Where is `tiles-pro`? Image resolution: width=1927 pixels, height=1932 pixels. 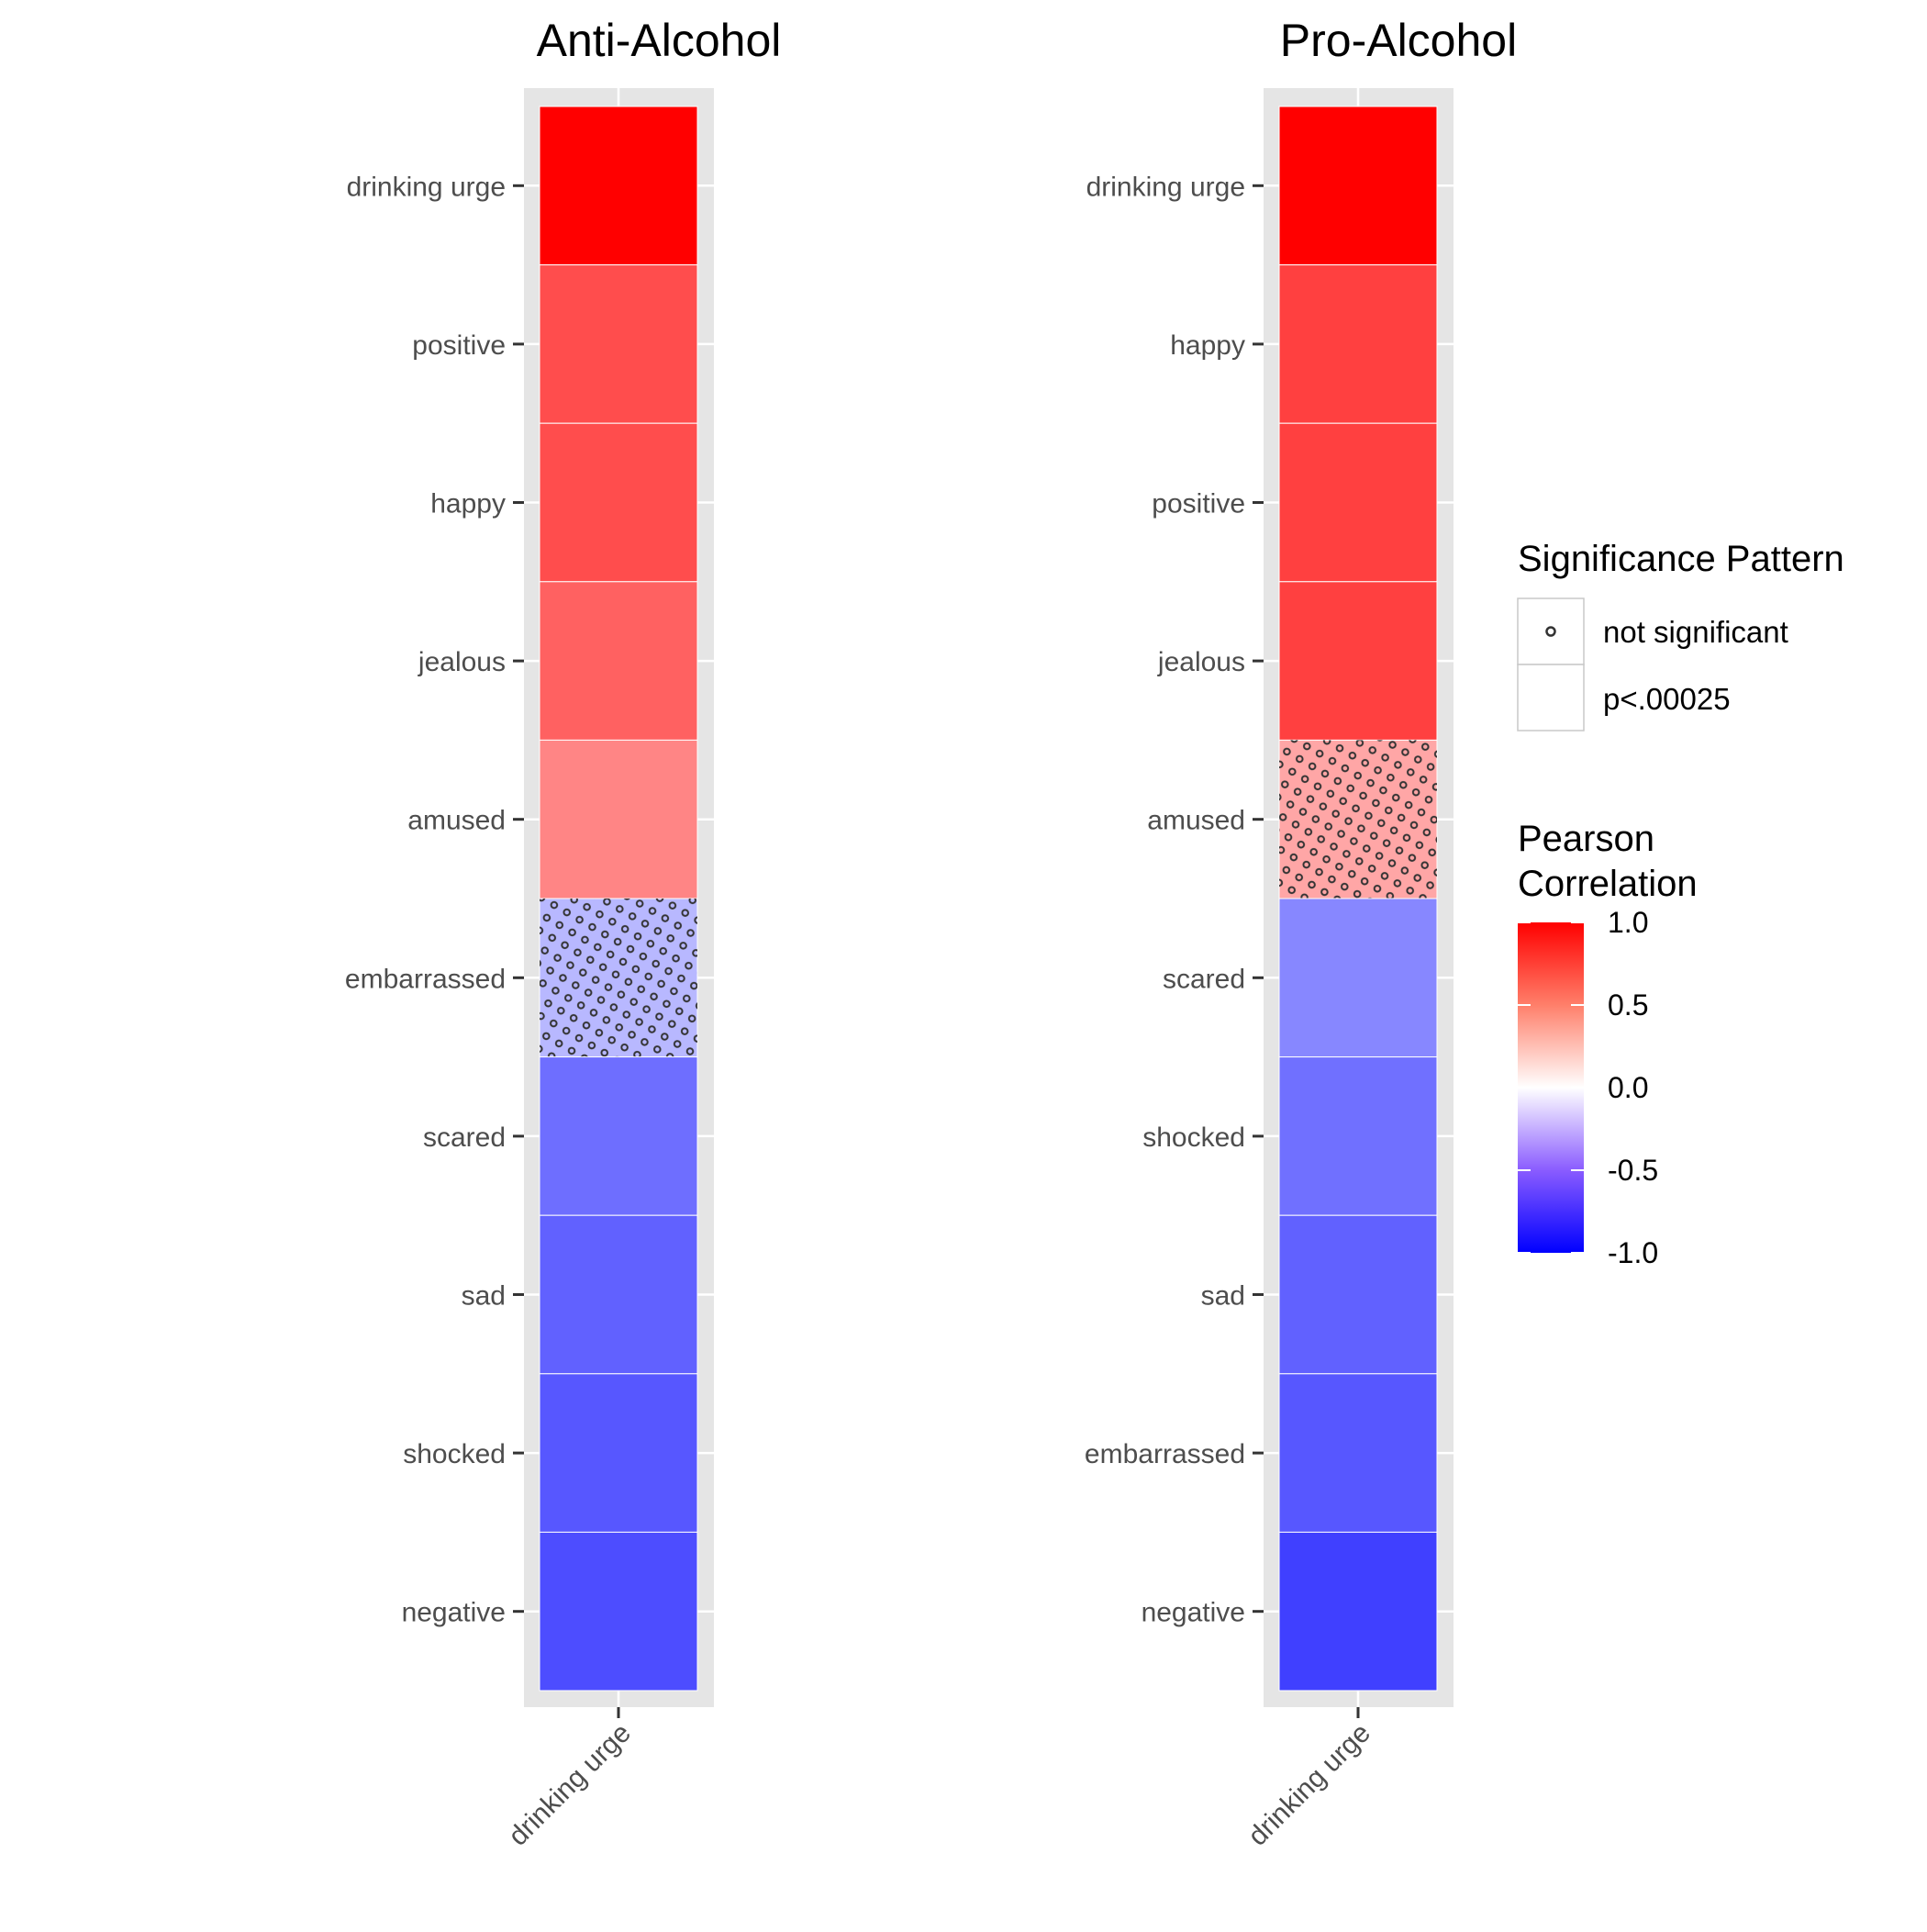
tiles-pro is located at coordinates (1358, 899).